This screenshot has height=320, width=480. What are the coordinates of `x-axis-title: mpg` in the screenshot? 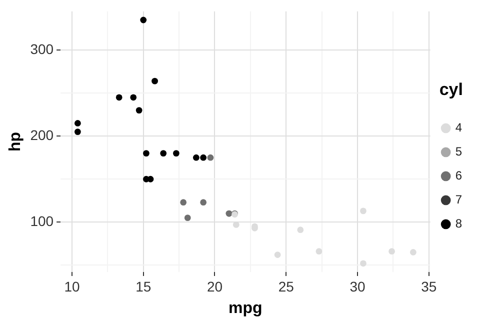 It's located at (245, 308).